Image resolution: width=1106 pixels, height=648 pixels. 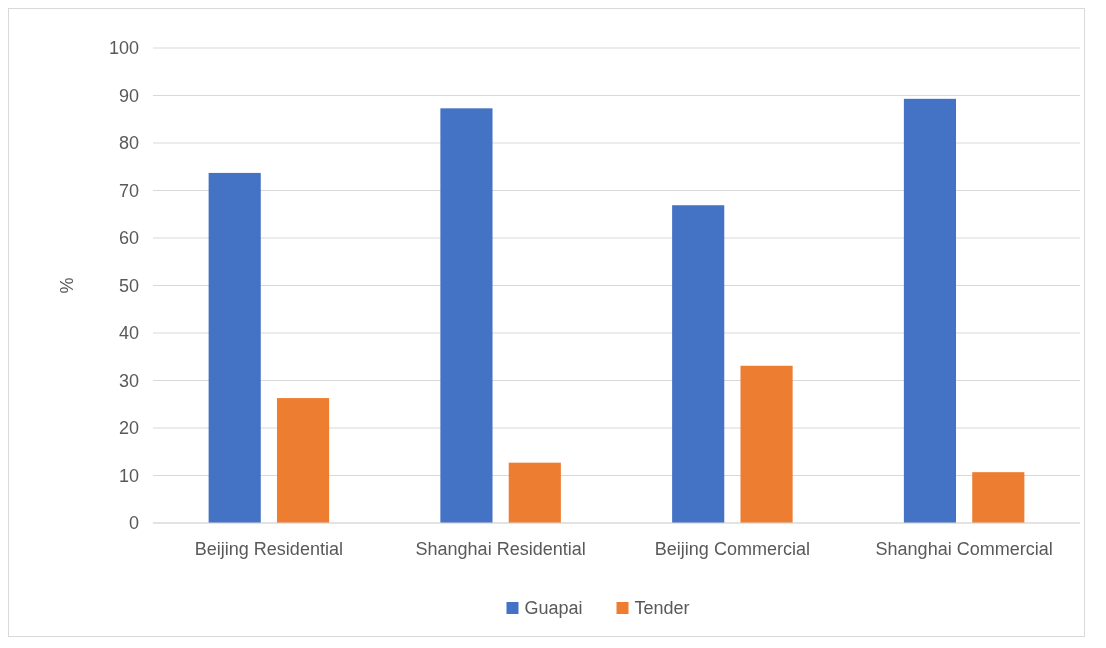 I want to click on y-tick-label: 0, so click(x=133, y=523).